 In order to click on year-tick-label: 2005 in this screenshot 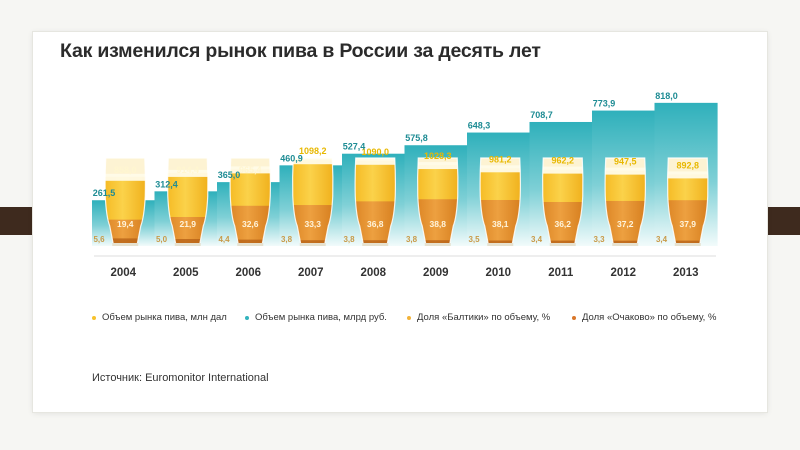, I will do `click(186, 273)`.